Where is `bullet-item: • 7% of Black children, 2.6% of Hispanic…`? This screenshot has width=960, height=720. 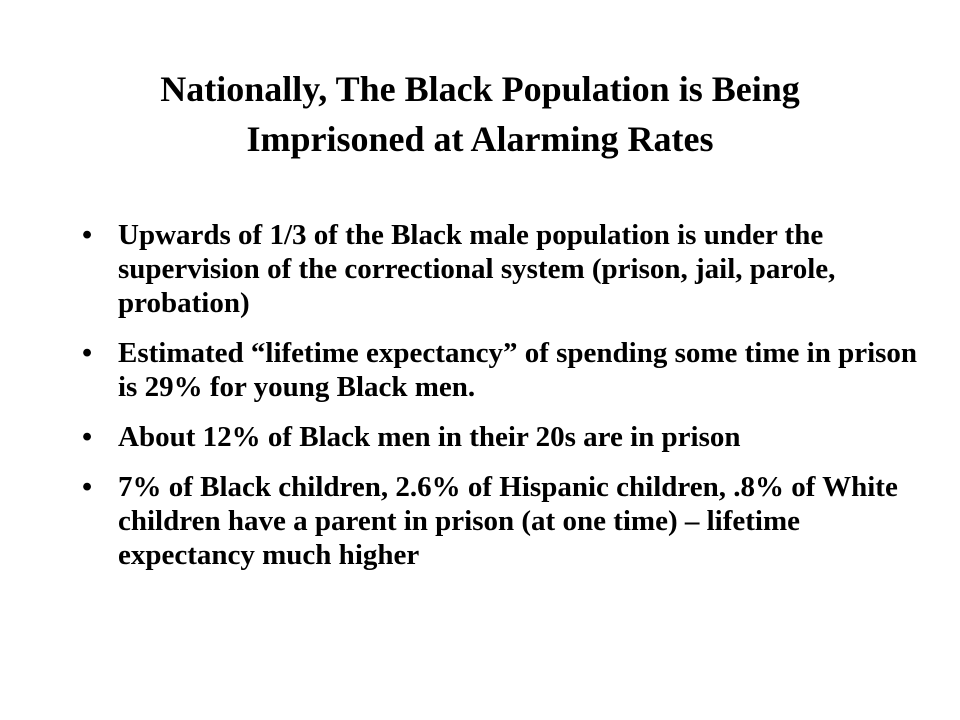
bullet-item: • 7% of Black children, 2.6% of Hispanic… is located at coordinates (500, 521).